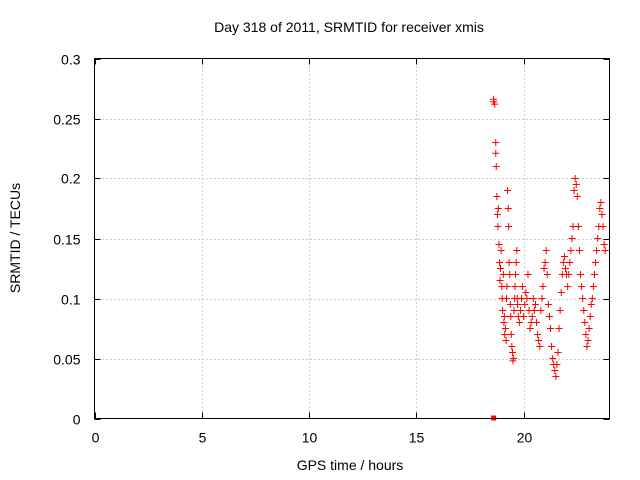 This screenshot has height=480, width=640. Describe the element at coordinates (525, 438) in the screenshot. I see `x-tick-label: 20` at that location.